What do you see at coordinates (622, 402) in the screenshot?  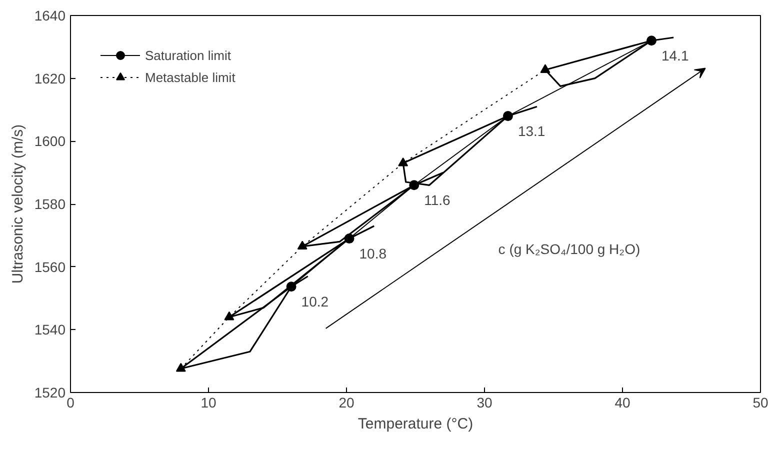 I see `x-tick-label: 40` at bounding box center [622, 402].